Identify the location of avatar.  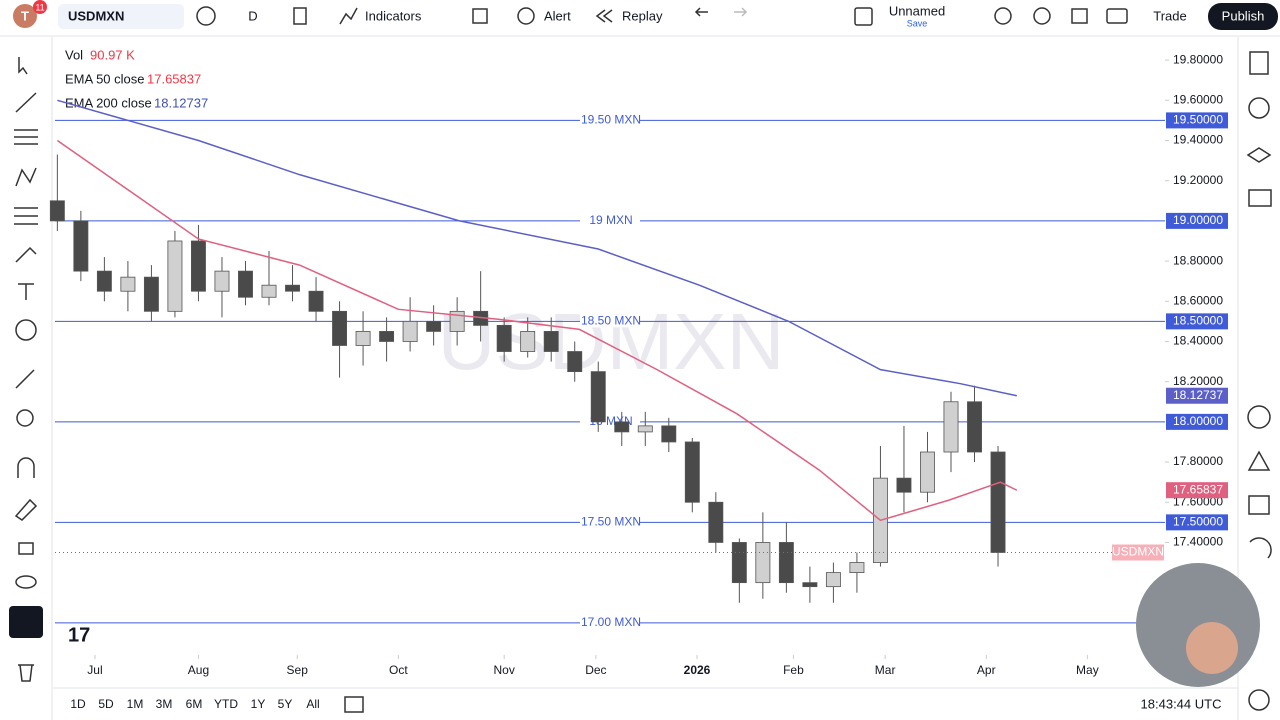
(25, 16).